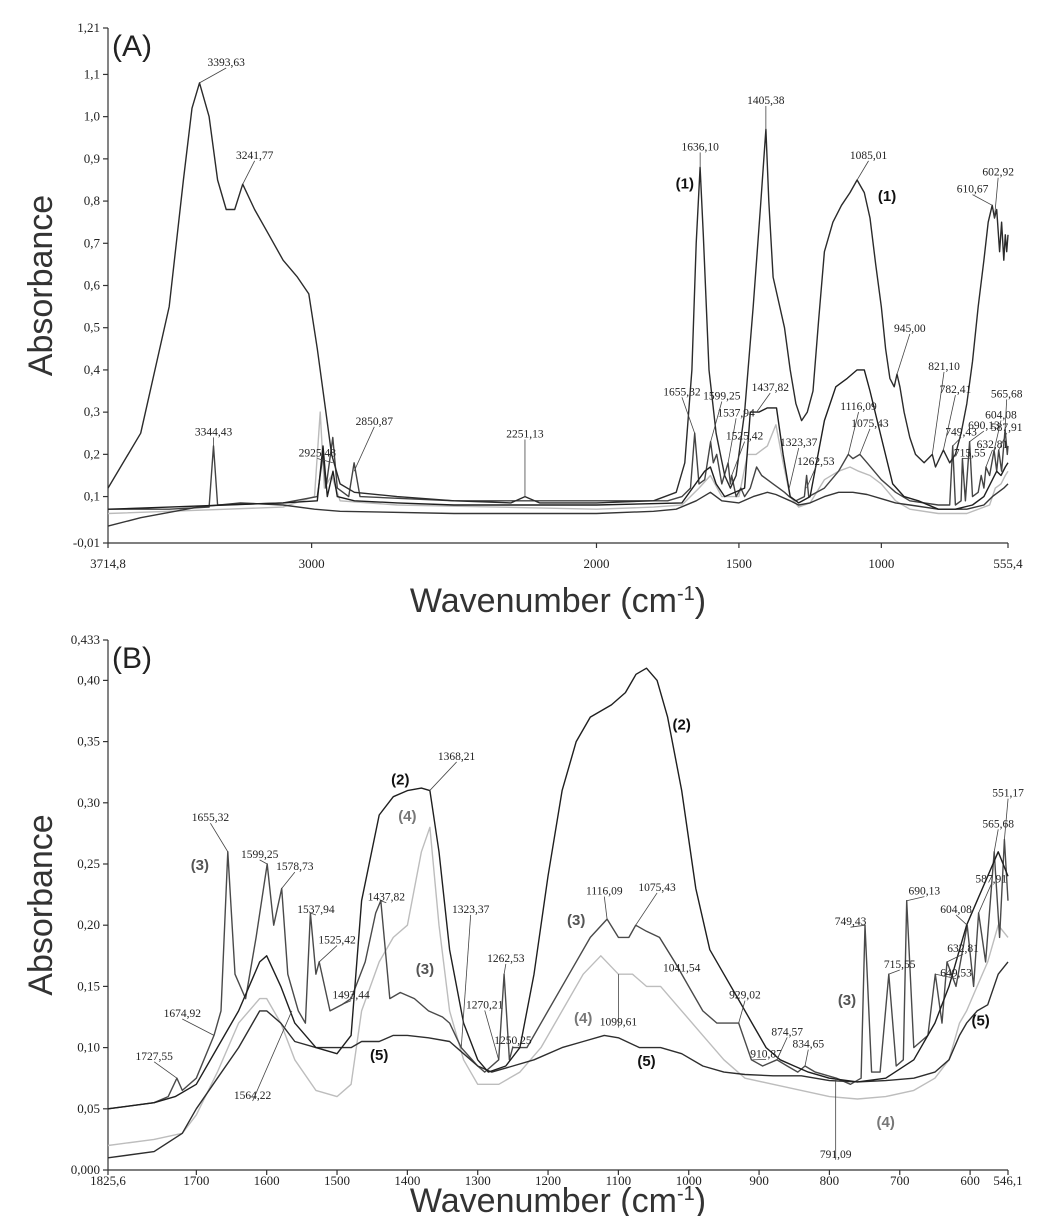  I want to click on y-tick-label: 0,9, so click(92, 158).